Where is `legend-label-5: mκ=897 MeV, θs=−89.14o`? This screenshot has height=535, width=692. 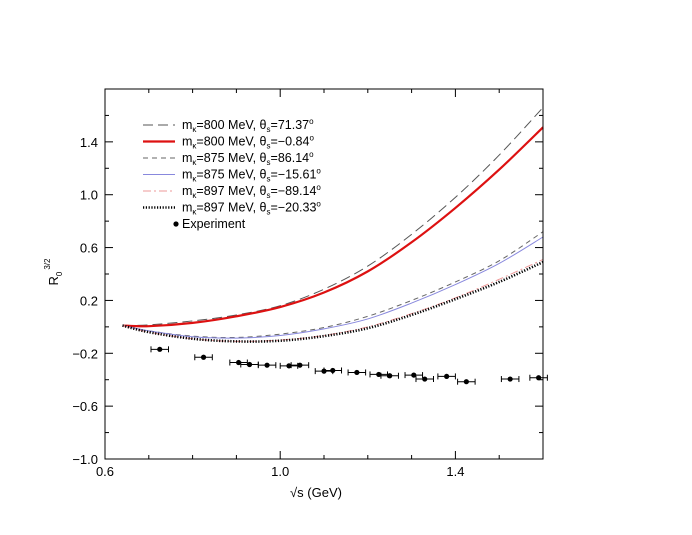
legend-label-5: mκ=897 MeV, θs=−89.14o is located at coordinates (251, 191).